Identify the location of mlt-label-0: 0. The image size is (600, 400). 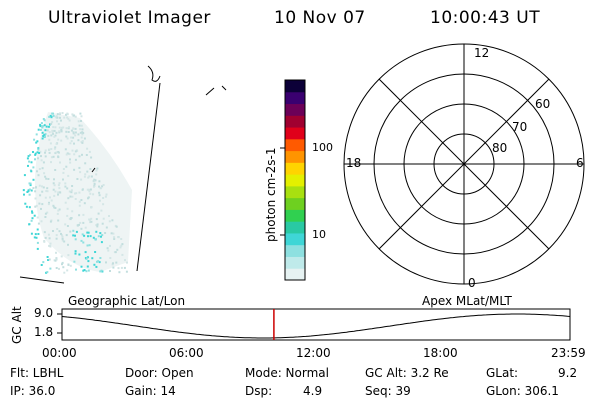
(472, 283).